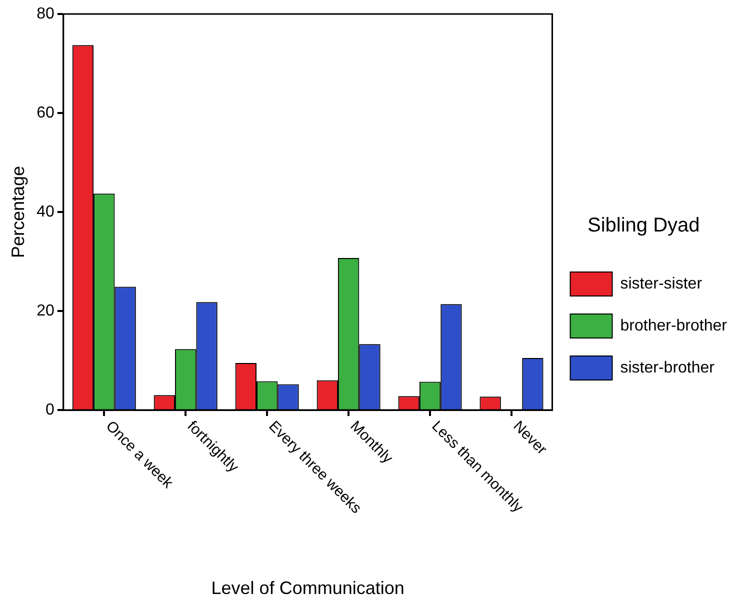  What do you see at coordinates (307, 588) in the screenshot?
I see `x-axis-title: Level of Communication` at bounding box center [307, 588].